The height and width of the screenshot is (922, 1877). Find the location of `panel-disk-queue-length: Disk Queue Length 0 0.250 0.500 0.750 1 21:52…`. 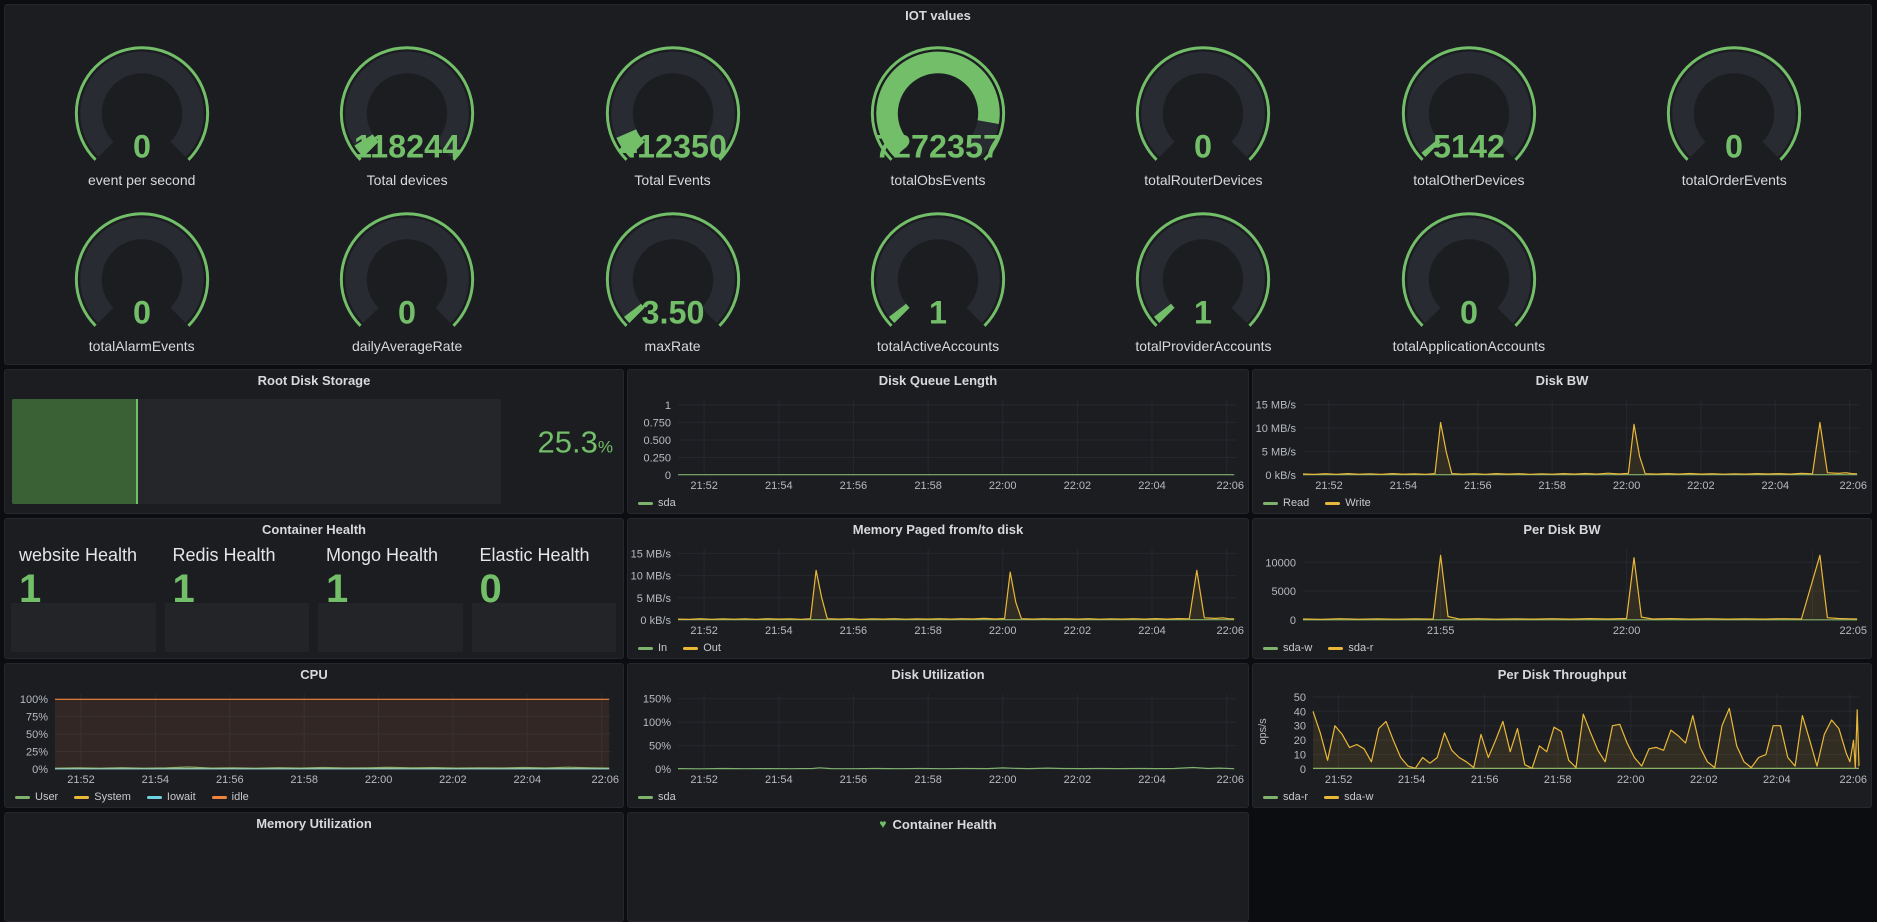

panel-disk-queue-length: Disk Queue Length 0 0.250 0.500 0.750 1 21:52… is located at coordinates (938, 441).